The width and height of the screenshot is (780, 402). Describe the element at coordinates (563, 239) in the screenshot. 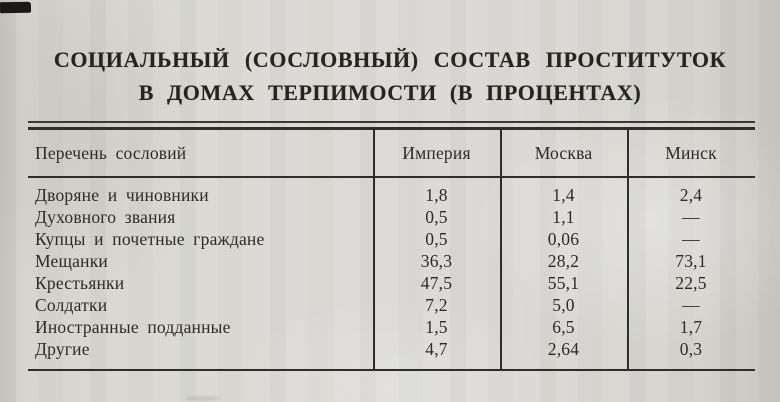

I see `row-value: 0,06` at that location.